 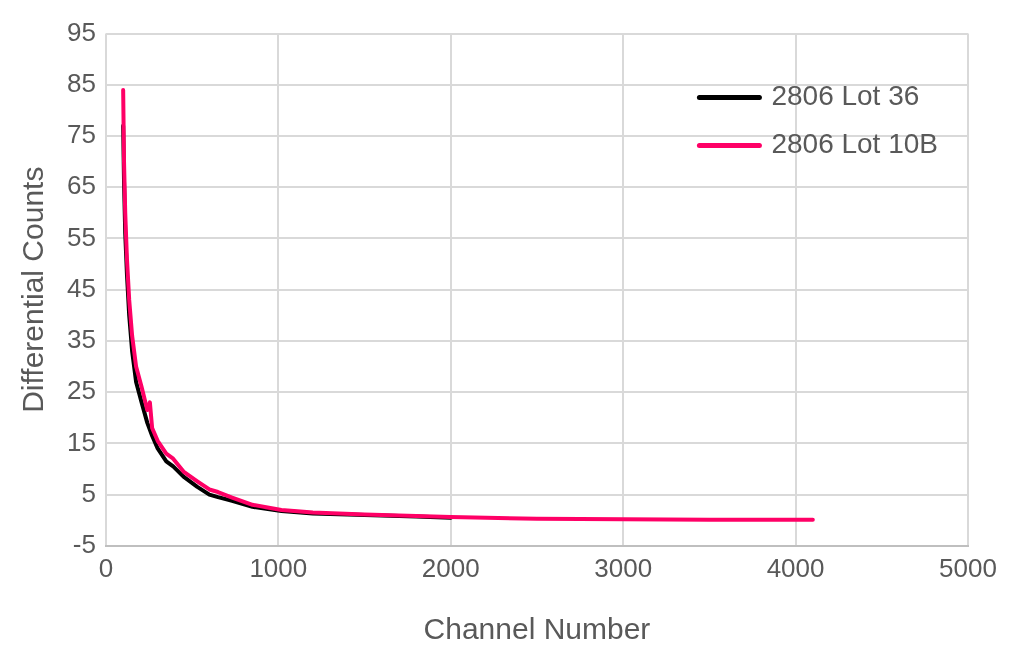 What do you see at coordinates (33, 289) in the screenshot?
I see `y-axis-title: Differential Counts` at bounding box center [33, 289].